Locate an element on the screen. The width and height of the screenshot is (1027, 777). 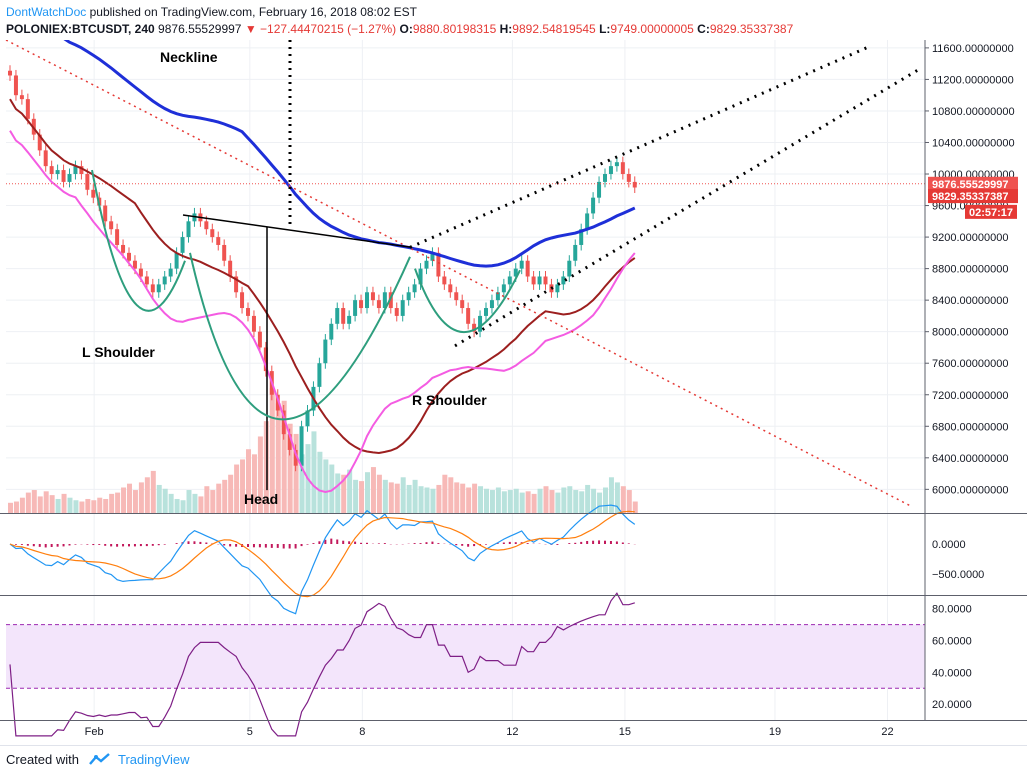
symbol-label: POLONIEX:BTCUSDT, 240 is located at coordinates (80, 29).